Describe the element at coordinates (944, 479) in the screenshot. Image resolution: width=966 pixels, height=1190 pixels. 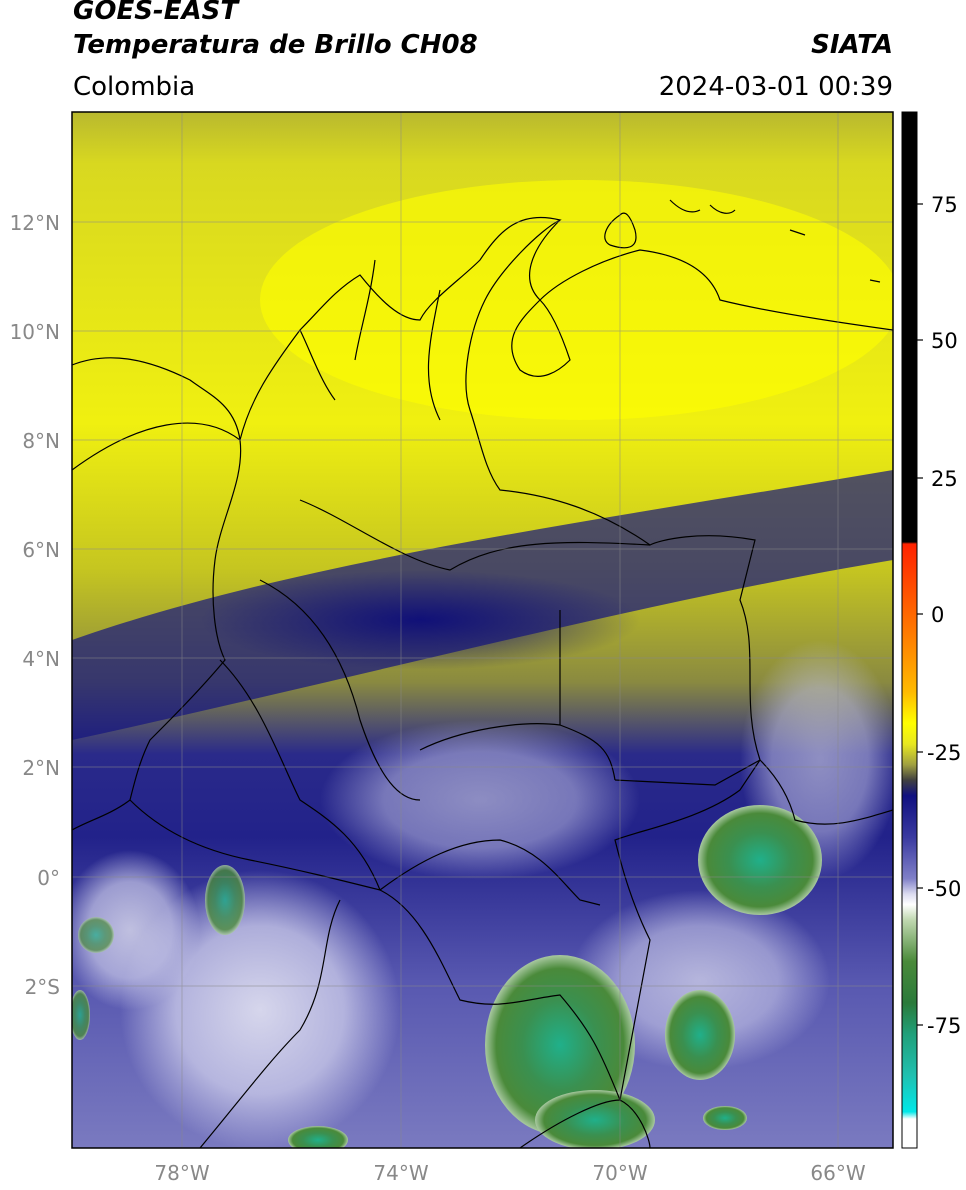
I see `colorbar-tick-label: 25` at that location.